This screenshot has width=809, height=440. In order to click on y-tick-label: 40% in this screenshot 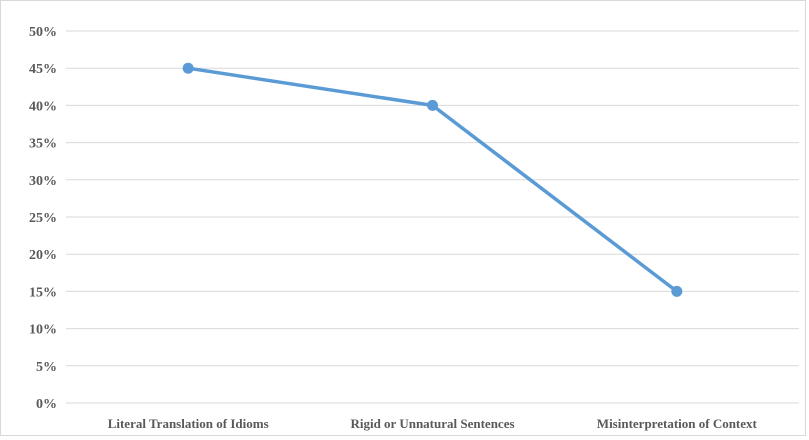, I will do `click(43, 106)`.